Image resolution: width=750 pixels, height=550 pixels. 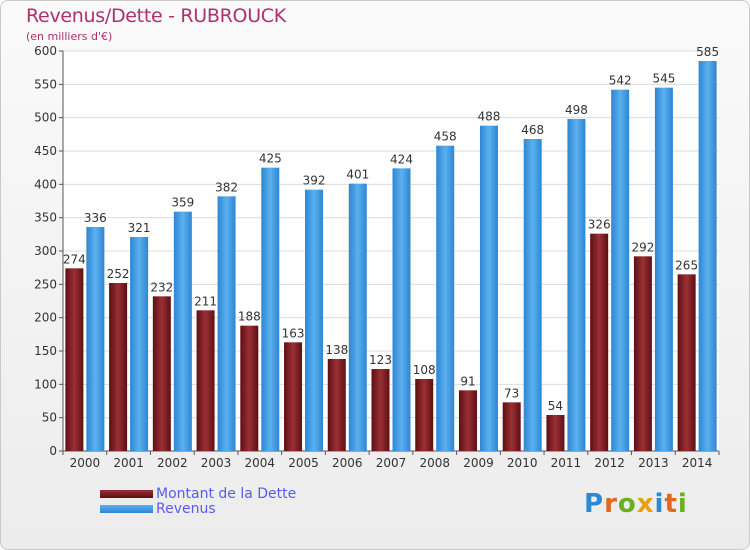 I want to click on logo-letter: r, so click(x=611, y=504).